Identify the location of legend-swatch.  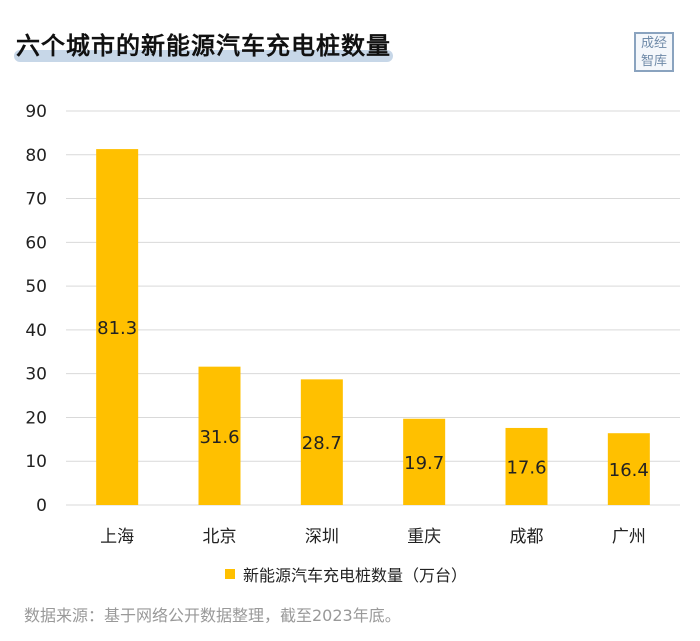
(230, 574).